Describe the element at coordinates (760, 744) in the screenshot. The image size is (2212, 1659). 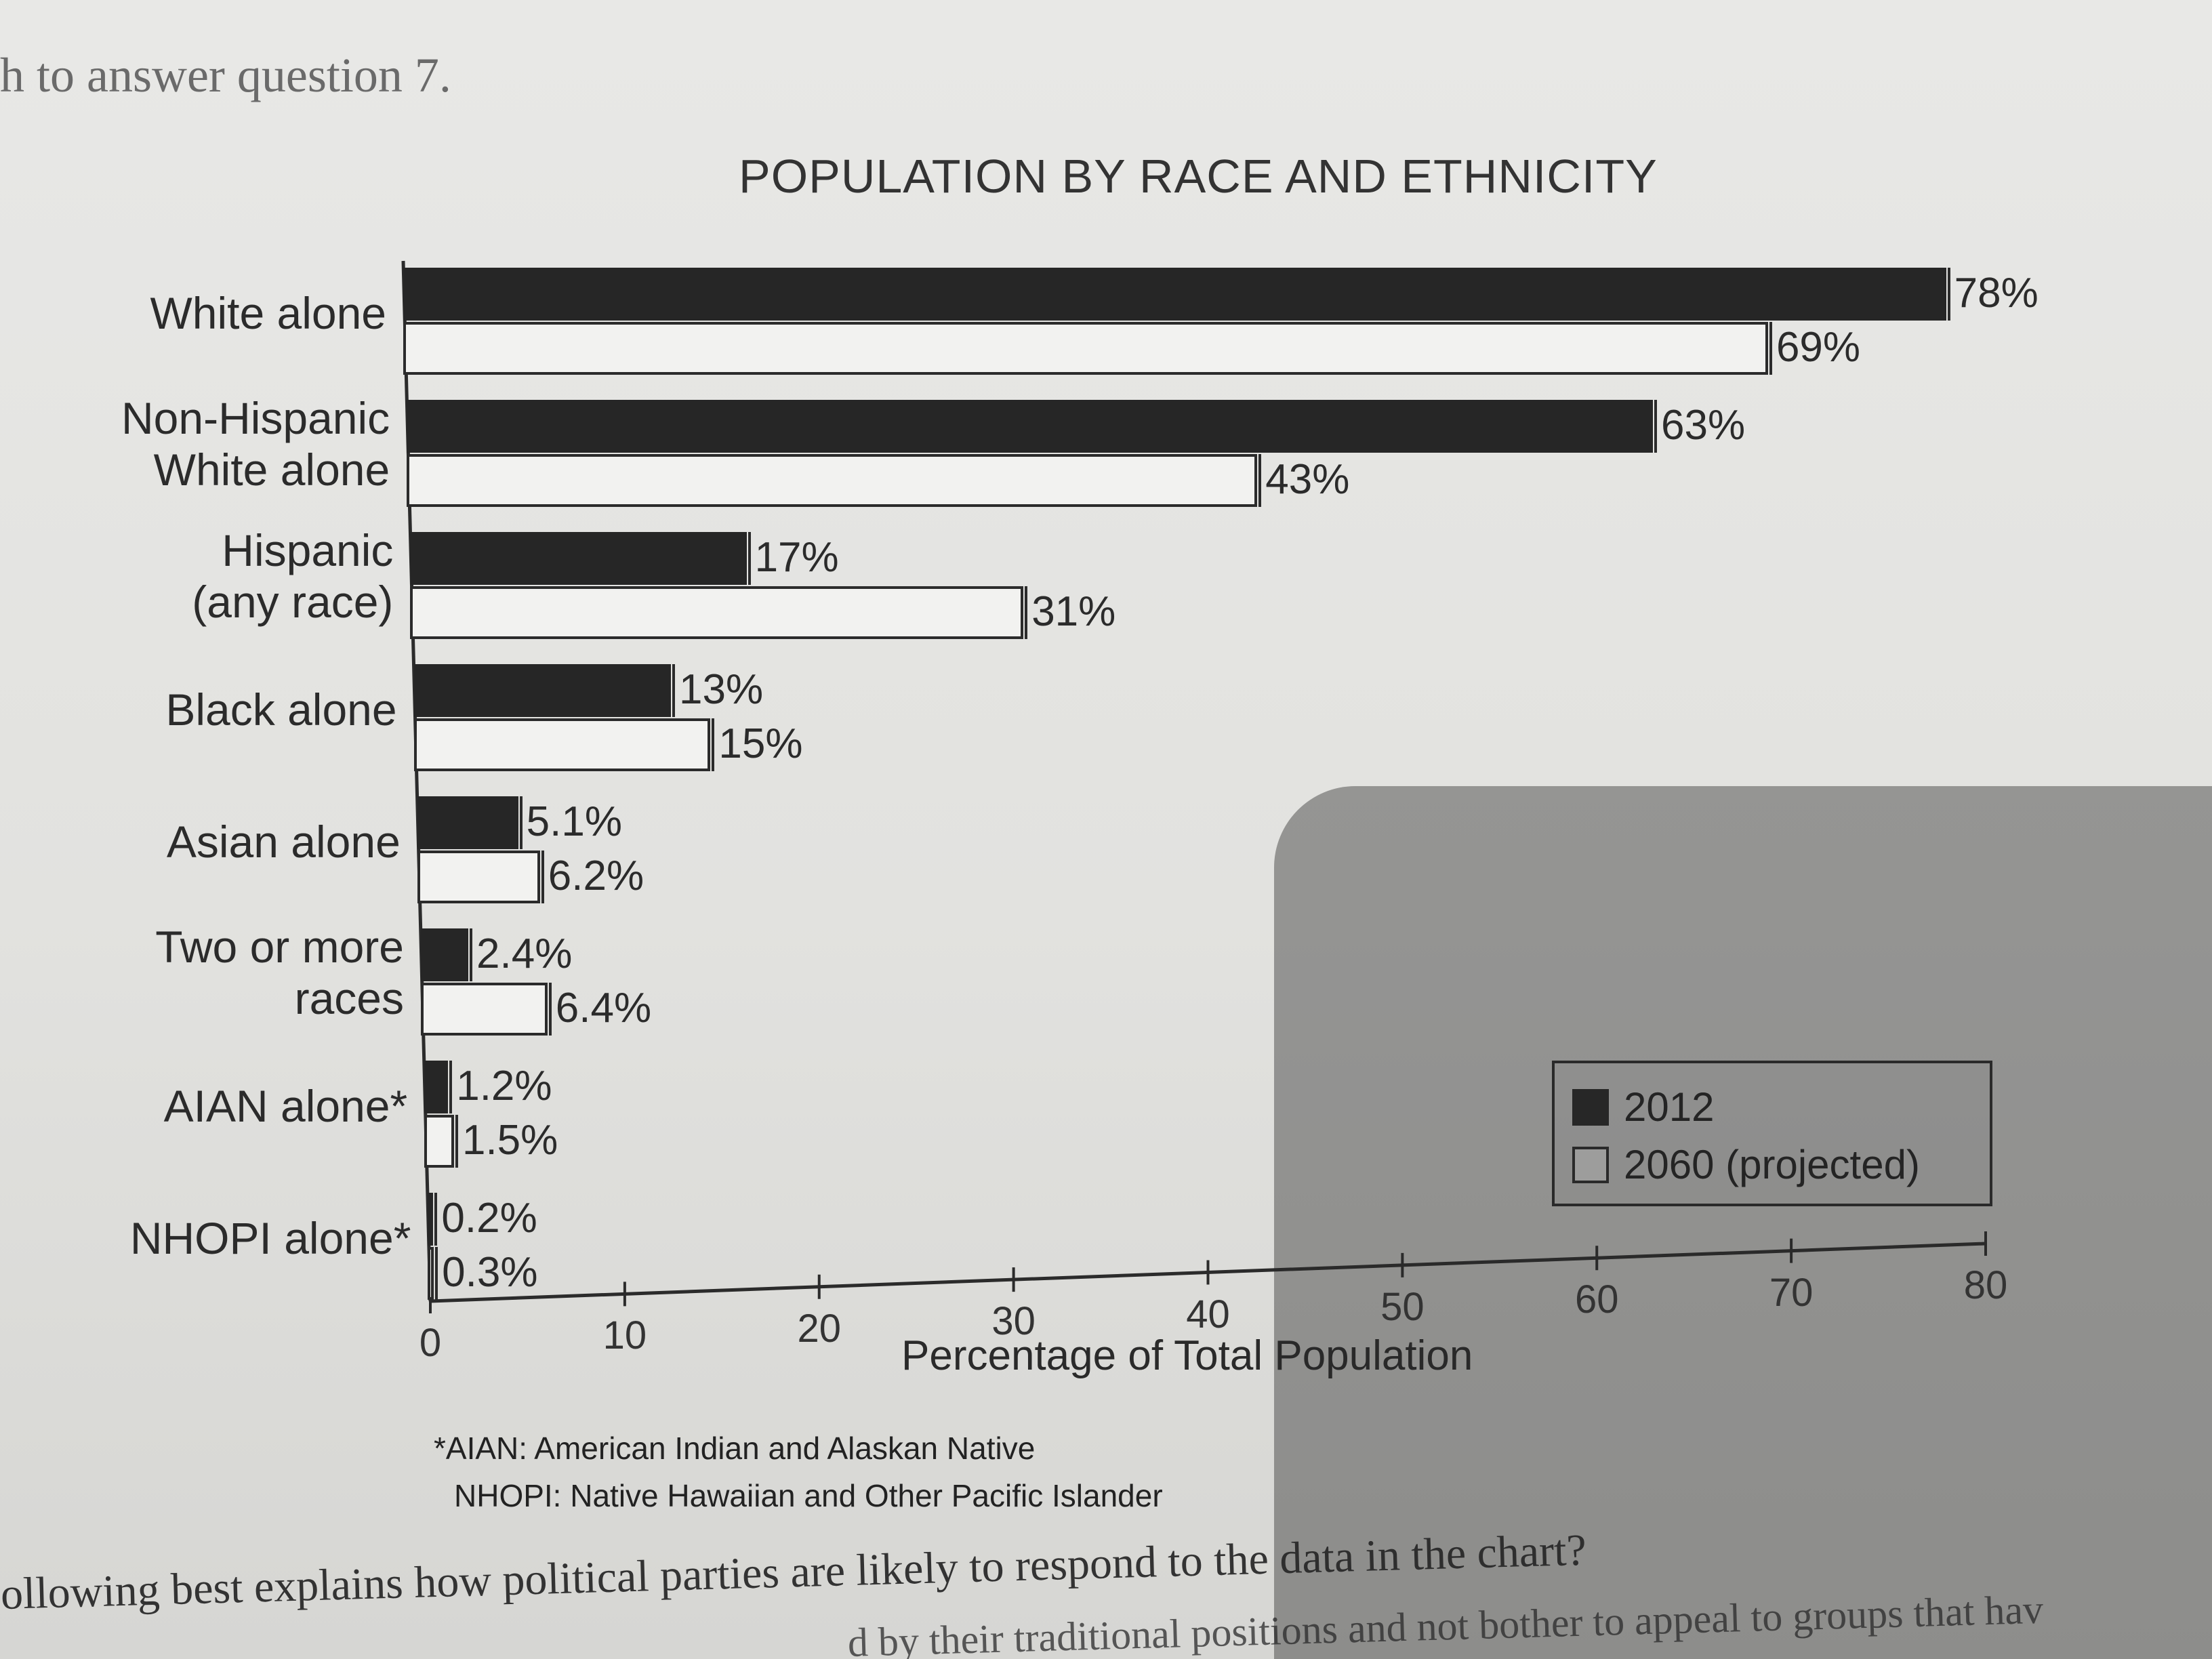
I see `value-label-2060: 15%` at that location.